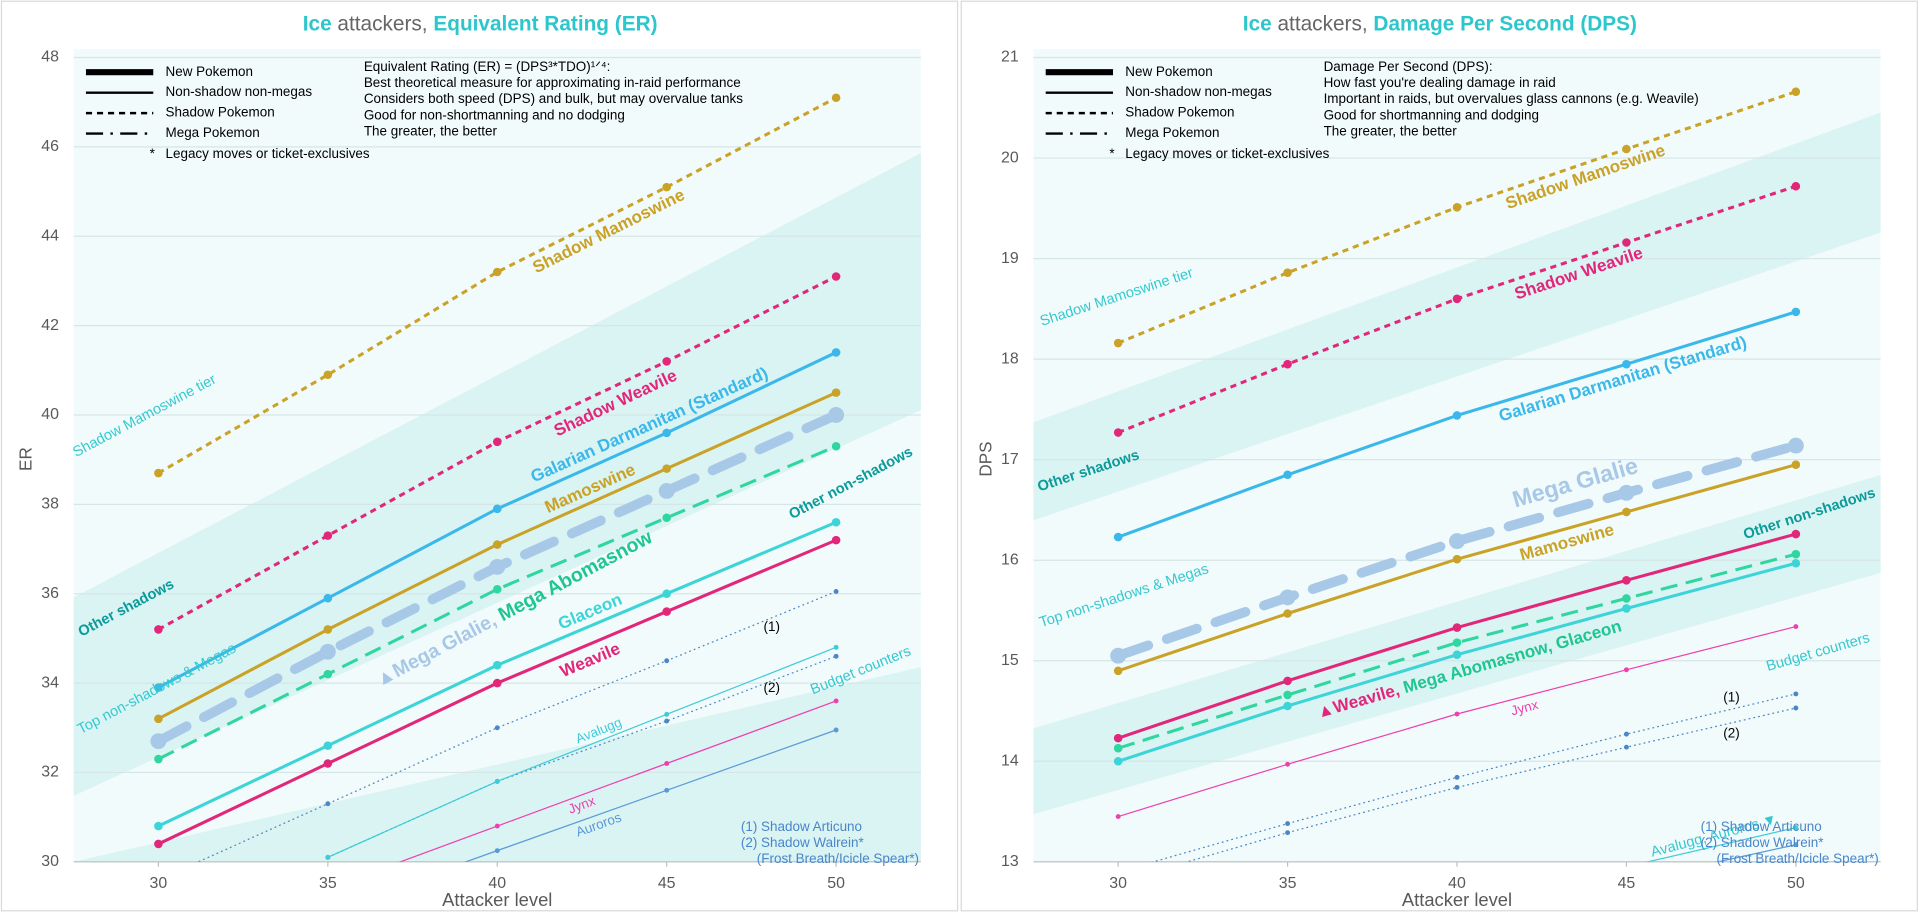 Image resolution: width=1920 pixels, height=912 pixels. What do you see at coordinates (1457, 883) in the screenshot?
I see `x-tick-label: 40` at bounding box center [1457, 883].